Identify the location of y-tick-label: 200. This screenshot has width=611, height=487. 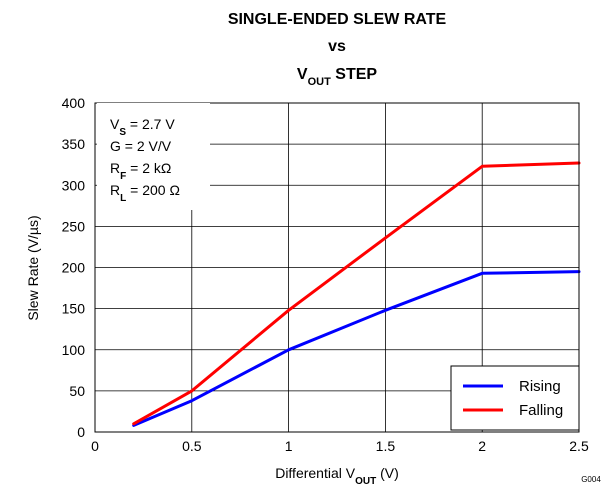
(74, 268).